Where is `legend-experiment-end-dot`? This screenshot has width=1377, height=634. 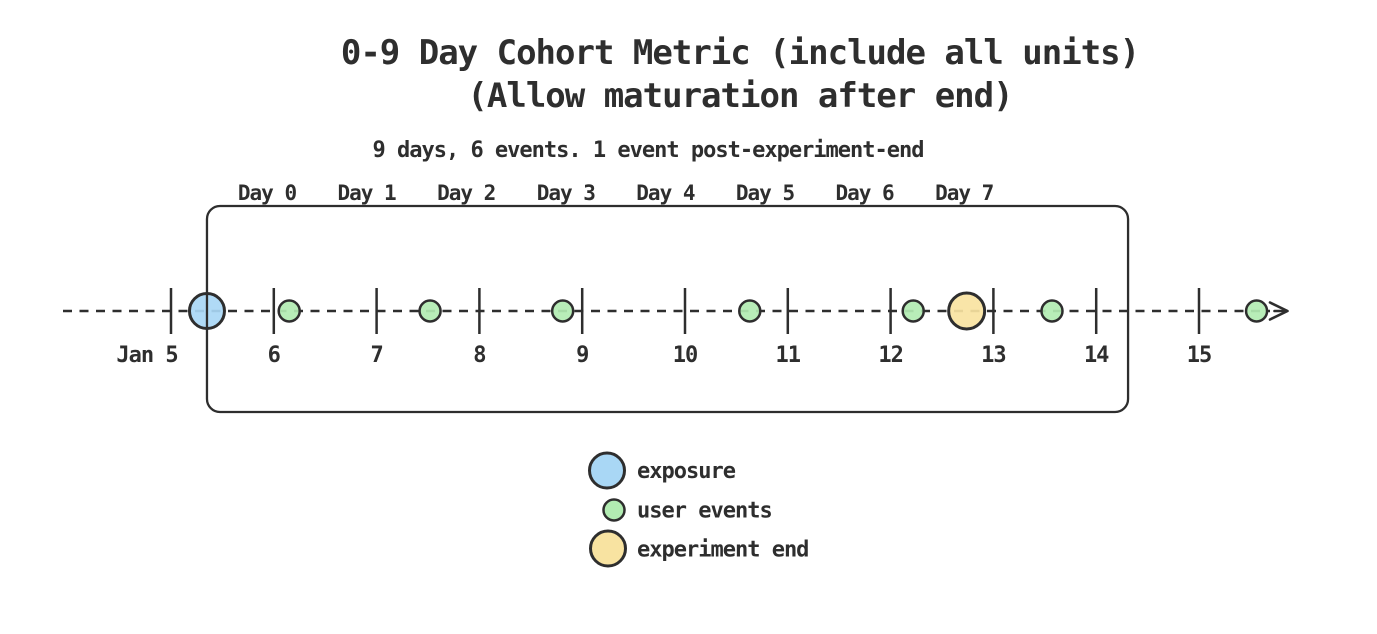 legend-experiment-end-dot is located at coordinates (608, 548).